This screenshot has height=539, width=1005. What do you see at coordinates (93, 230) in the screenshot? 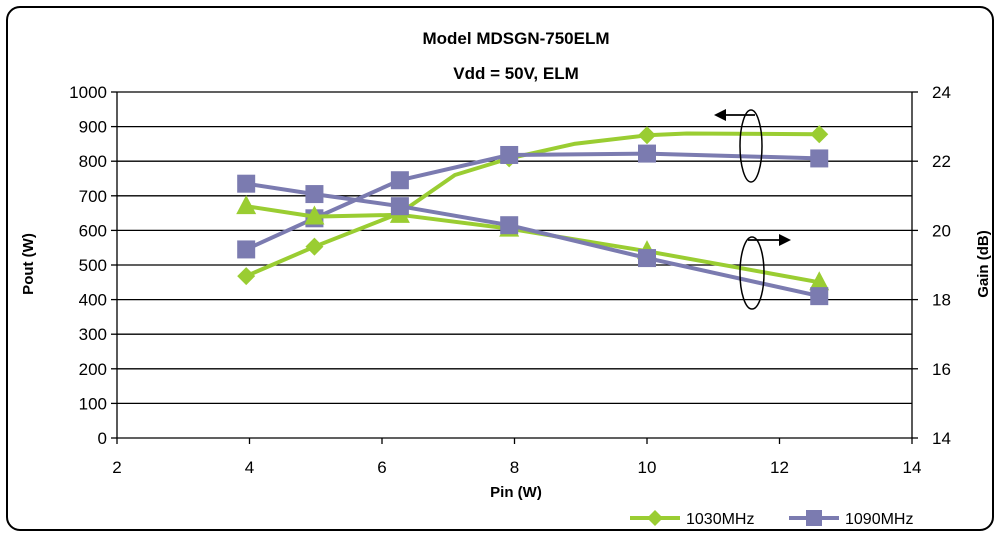
I see `y-tick-label-600: 600` at bounding box center [93, 230].